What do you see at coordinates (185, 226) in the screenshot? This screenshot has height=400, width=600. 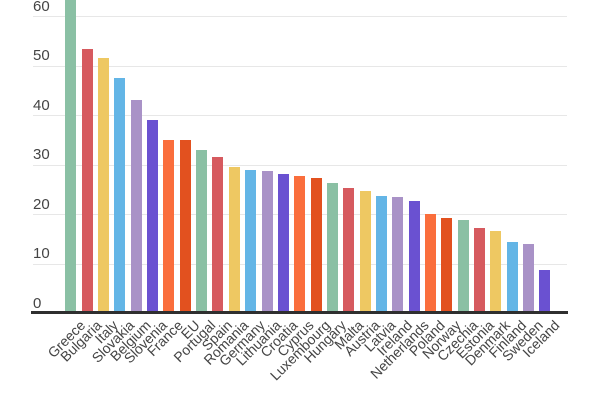 I see `bar-eu` at bounding box center [185, 226].